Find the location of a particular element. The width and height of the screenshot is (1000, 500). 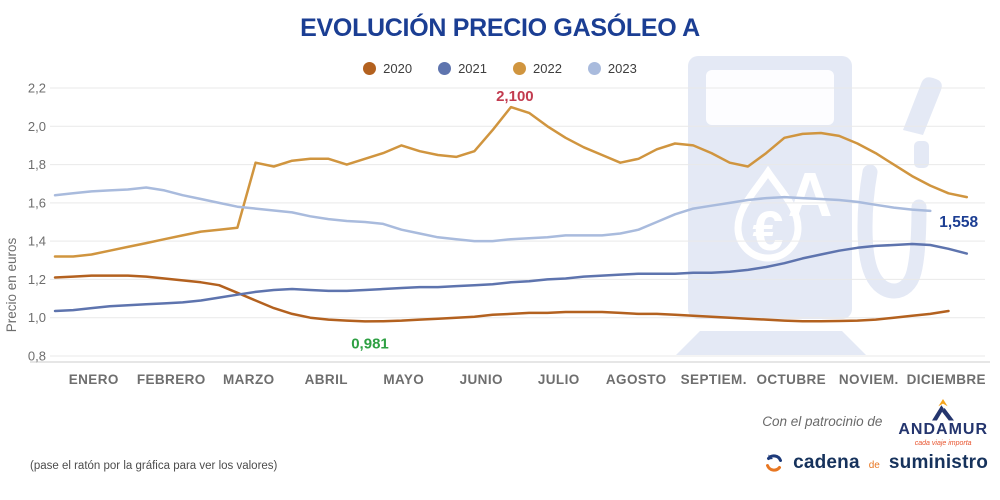

svg-text: NOVIEM. is located at coordinates (869, 379).